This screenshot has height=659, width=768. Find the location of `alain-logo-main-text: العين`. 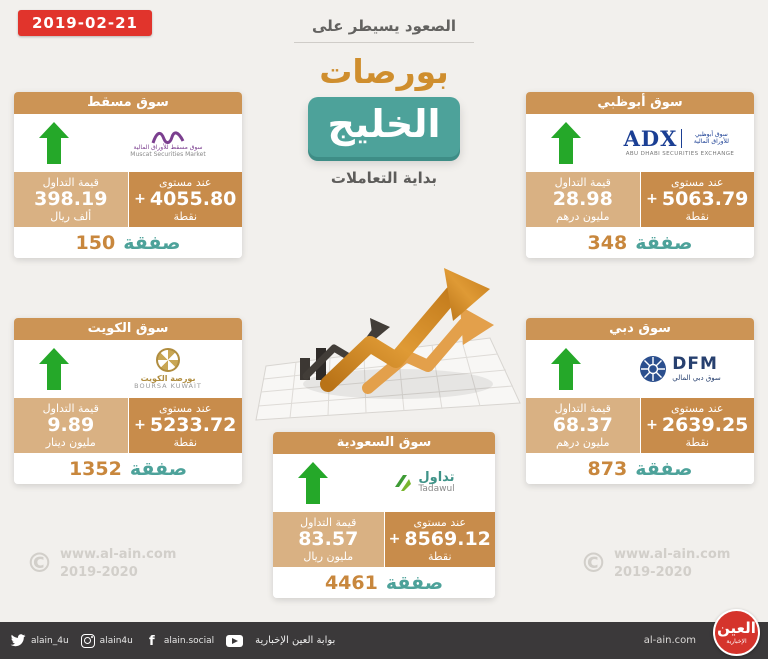

alain-logo-main-text: العين is located at coordinates (736, 627).